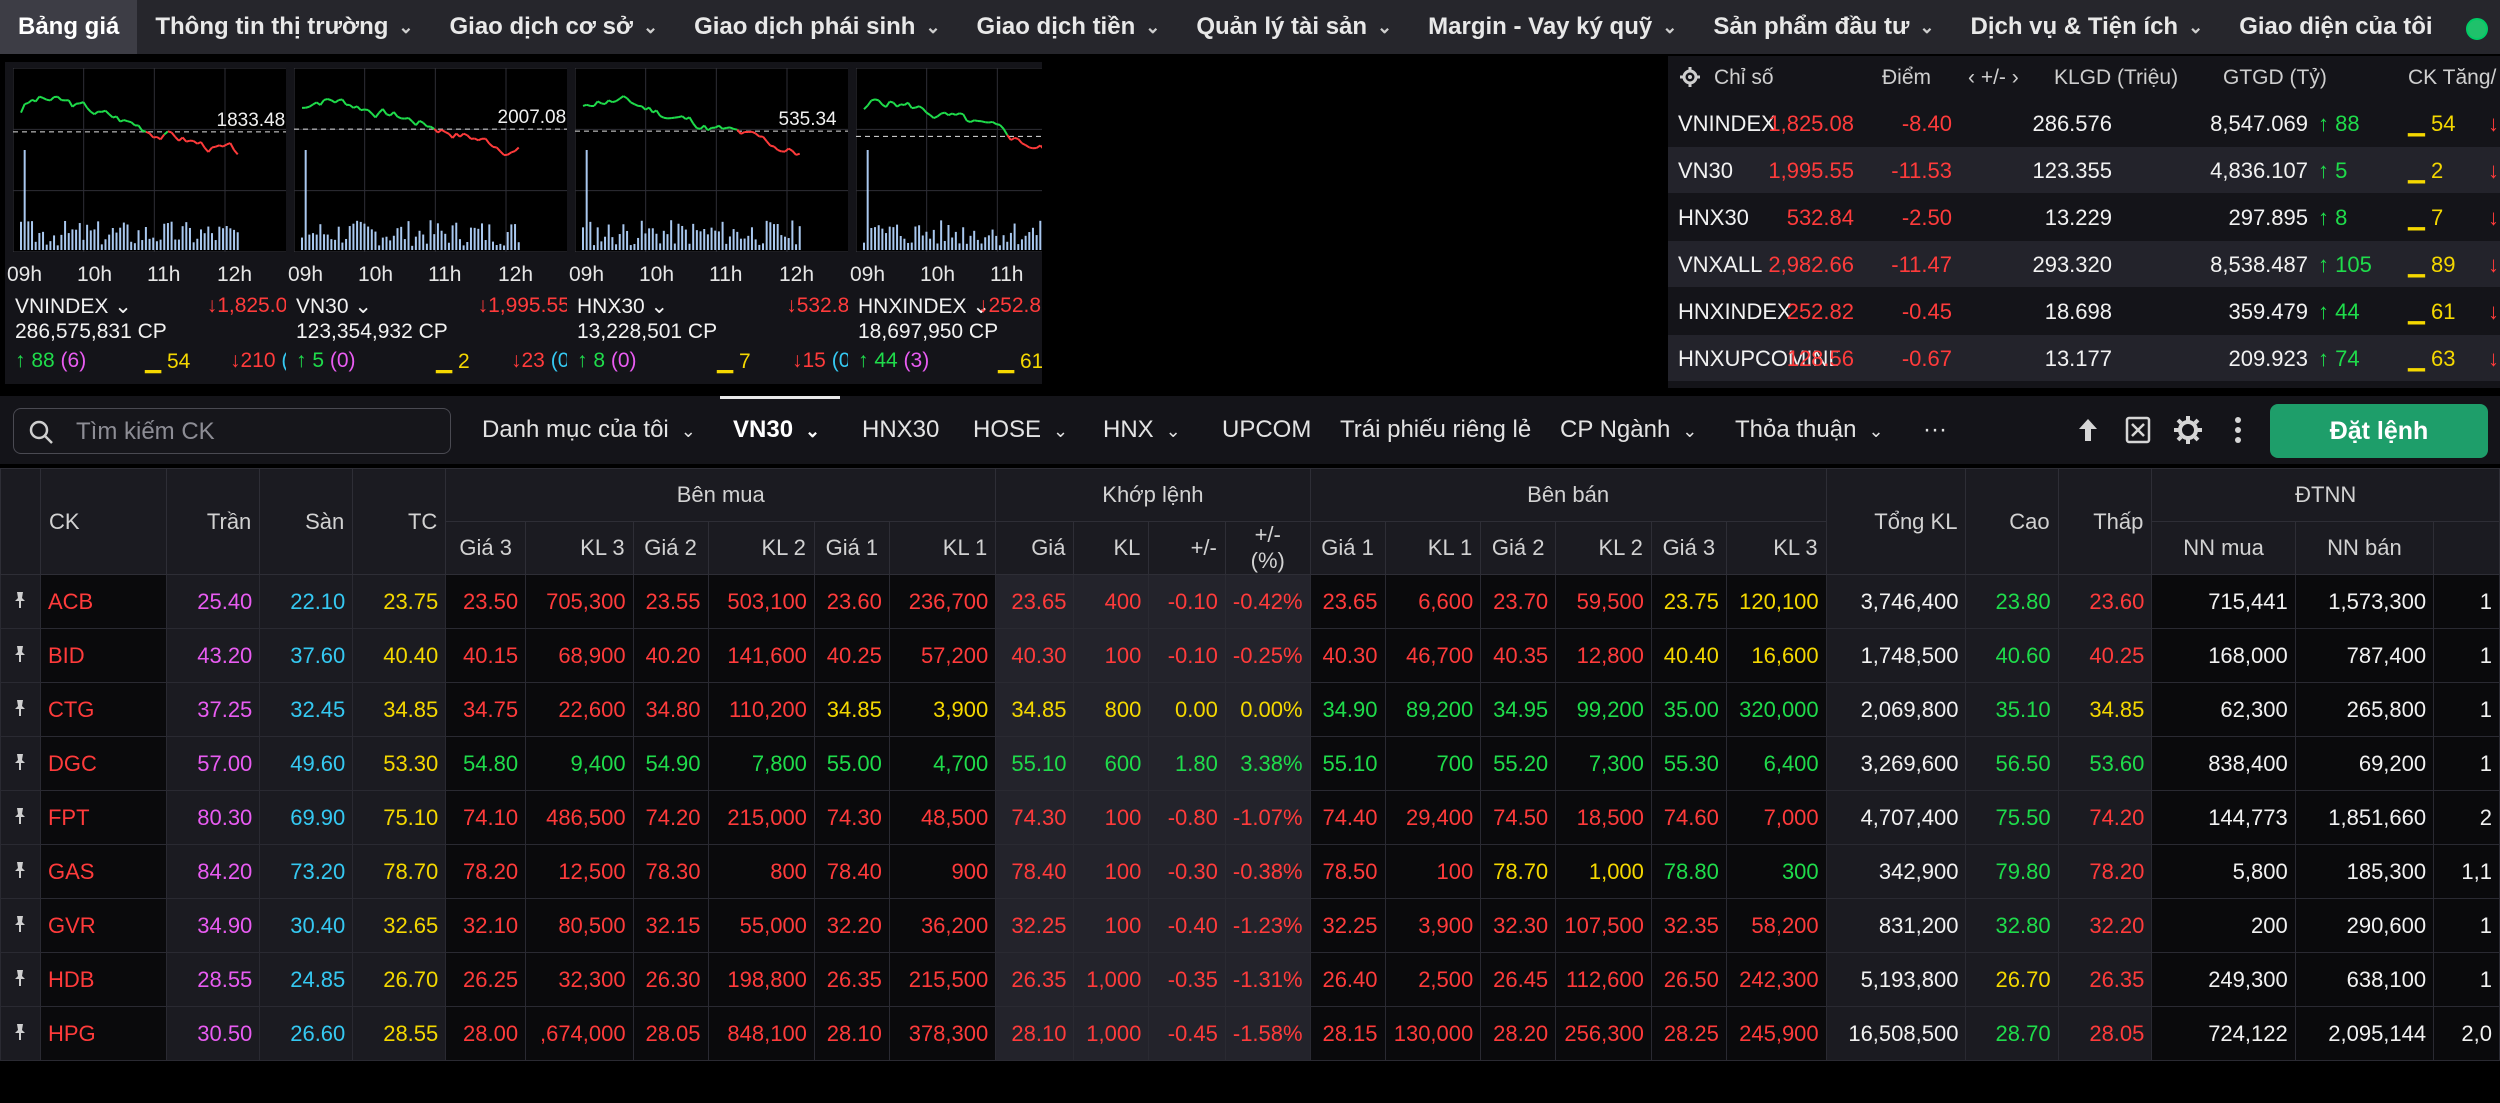  Describe the element at coordinates (1035, 871) in the screenshot. I see `board-cell: 78.40` at that location.